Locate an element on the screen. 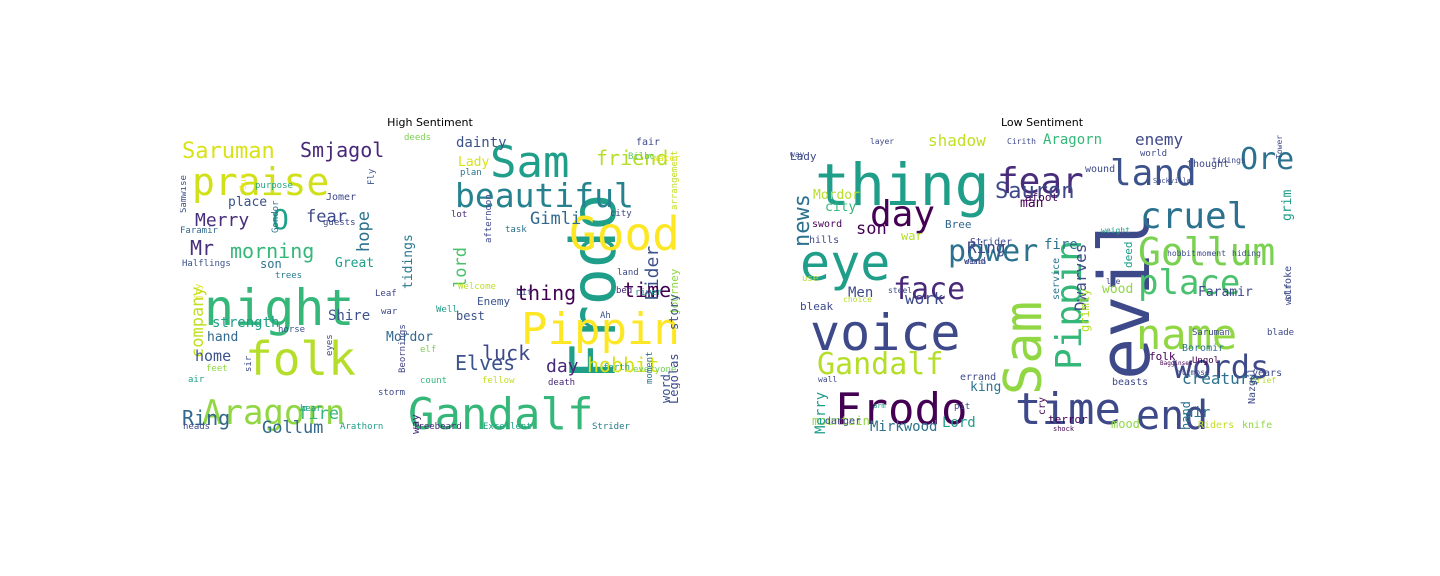 Image resolution: width=1440 pixels, height=576 pixels. word-sam: Sam is located at coordinates (530, 162).